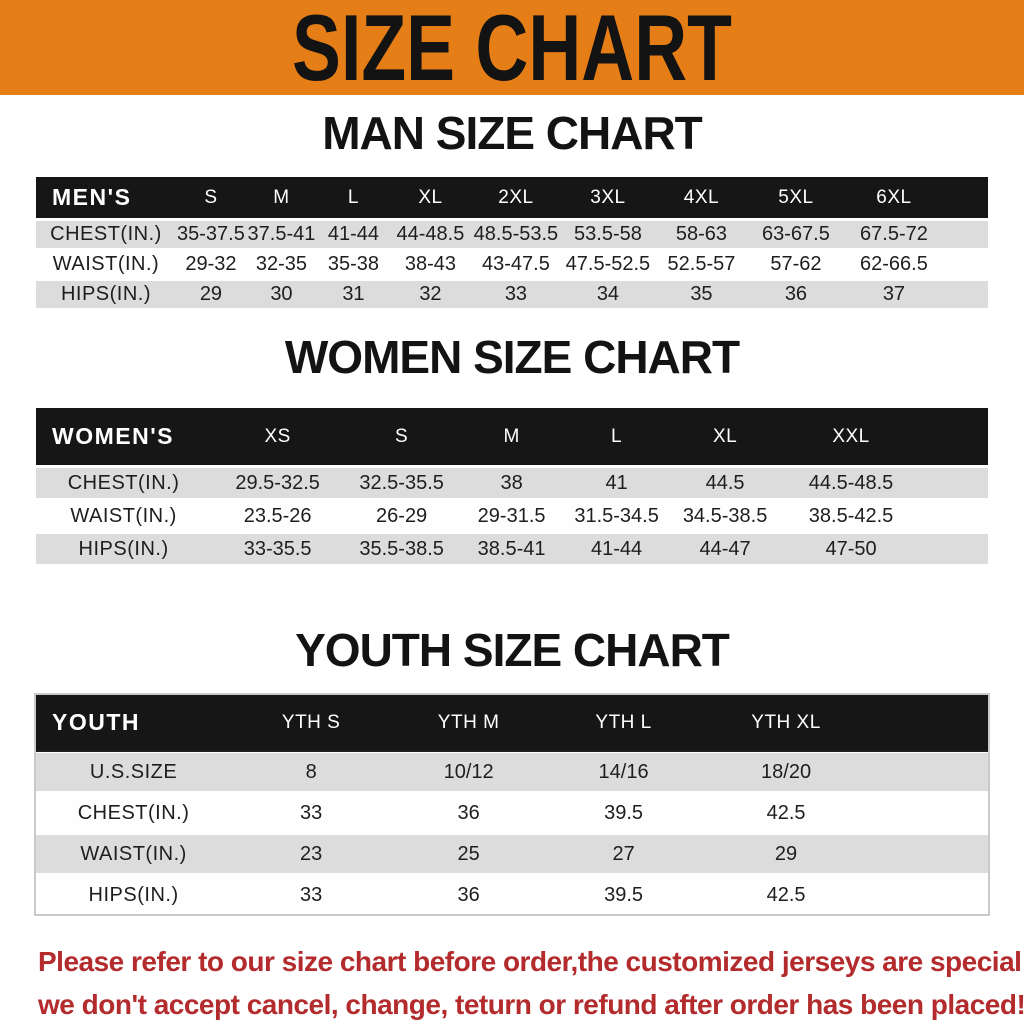  I want to click on youth-ussize-row: U.S.SIZE 8 10/12 14/16 18/20, so click(512, 772).